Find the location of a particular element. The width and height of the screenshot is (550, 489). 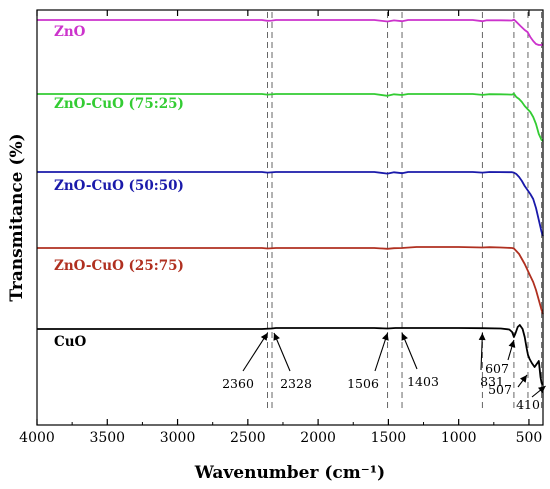

annotation-label: 1403 is located at coordinates (423, 381).